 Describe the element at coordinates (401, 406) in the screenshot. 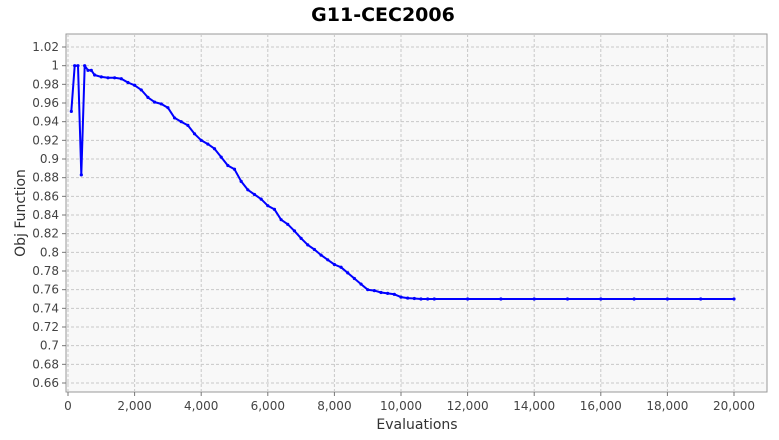

I see `x-tick-label: 10,000` at that location.